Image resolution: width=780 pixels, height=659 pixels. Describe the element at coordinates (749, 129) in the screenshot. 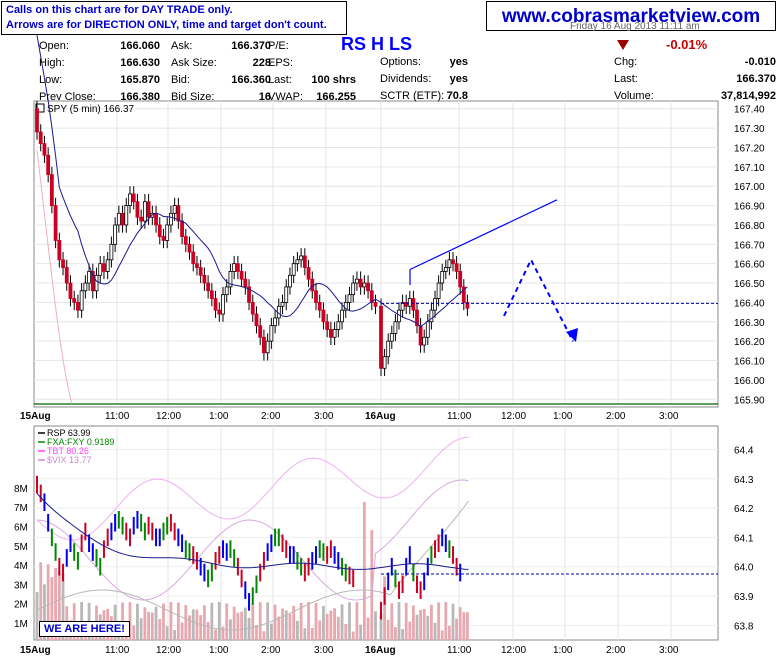

I see `y-tick-label: 167.30` at that location.